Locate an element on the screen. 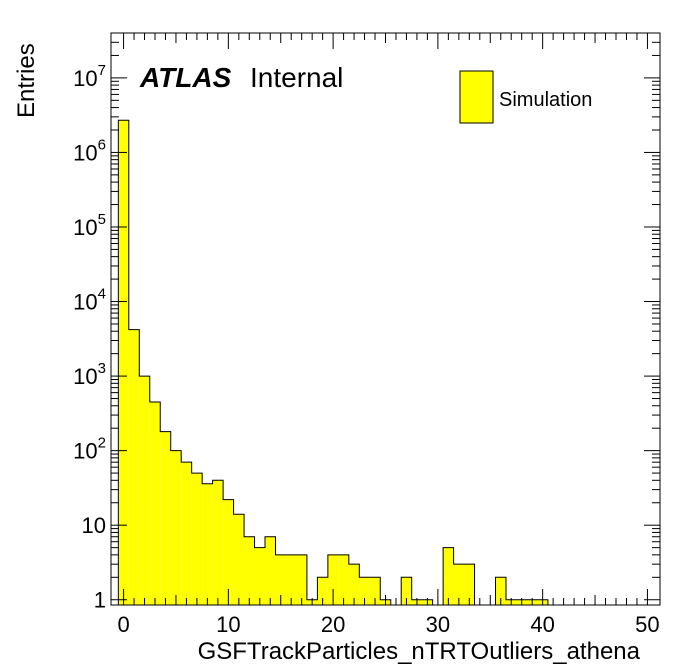 This screenshot has width=696, height=672. x-axis-title: GSFTrackParticles_nTRTOutliers_athena is located at coordinates (419, 651).